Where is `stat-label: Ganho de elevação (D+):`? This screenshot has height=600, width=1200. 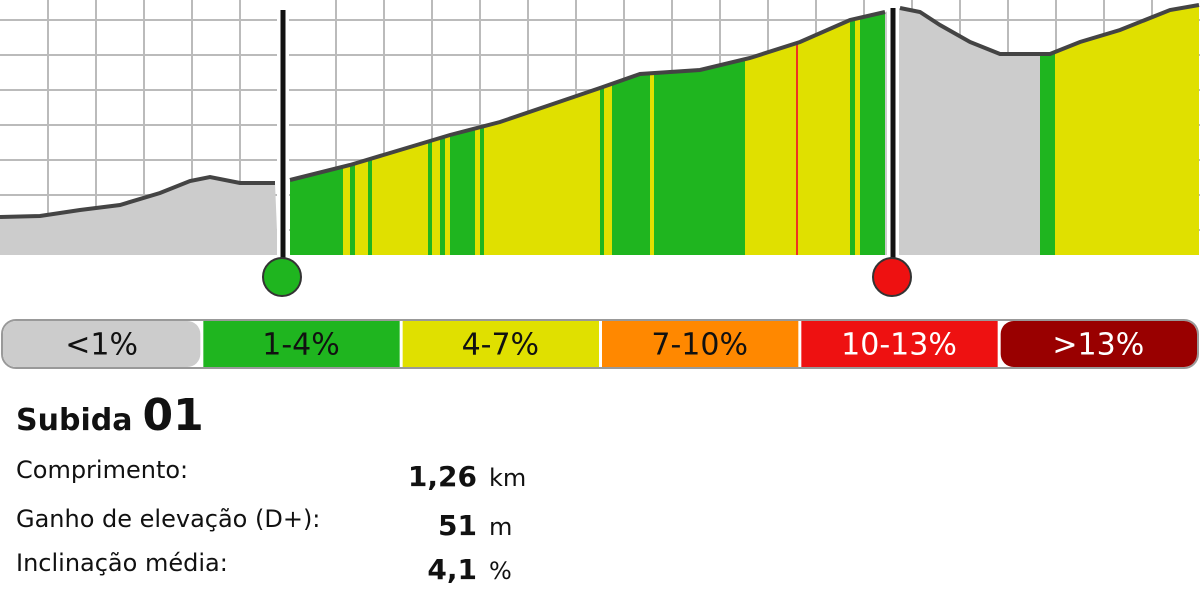 stat-label: Ganho de elevação (D+): is located at coordinates (168, 519).